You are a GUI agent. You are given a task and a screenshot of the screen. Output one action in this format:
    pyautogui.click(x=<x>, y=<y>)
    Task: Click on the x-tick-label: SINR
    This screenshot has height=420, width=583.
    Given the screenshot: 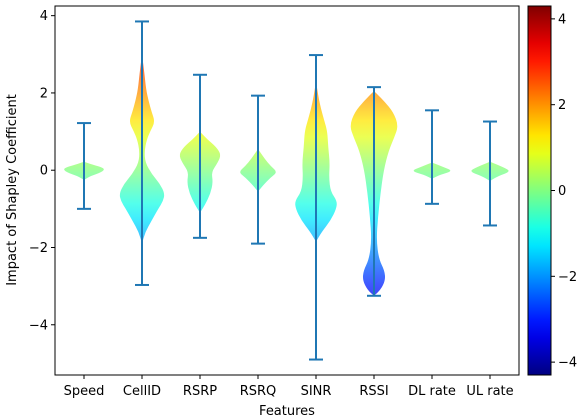 What is the action you would take?
    pyautogui.click(x=316, y=391)
    